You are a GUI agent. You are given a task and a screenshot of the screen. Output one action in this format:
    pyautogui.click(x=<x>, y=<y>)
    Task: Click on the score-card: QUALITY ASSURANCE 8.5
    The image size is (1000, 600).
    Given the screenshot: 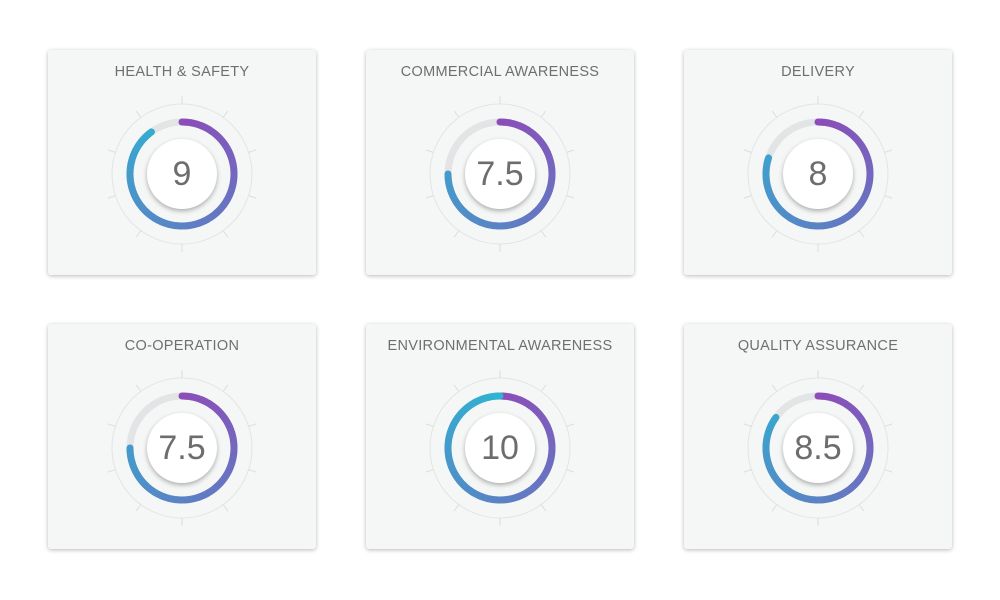 What is the action you would take?
    pyautogui.click(x=818, y=436)
    